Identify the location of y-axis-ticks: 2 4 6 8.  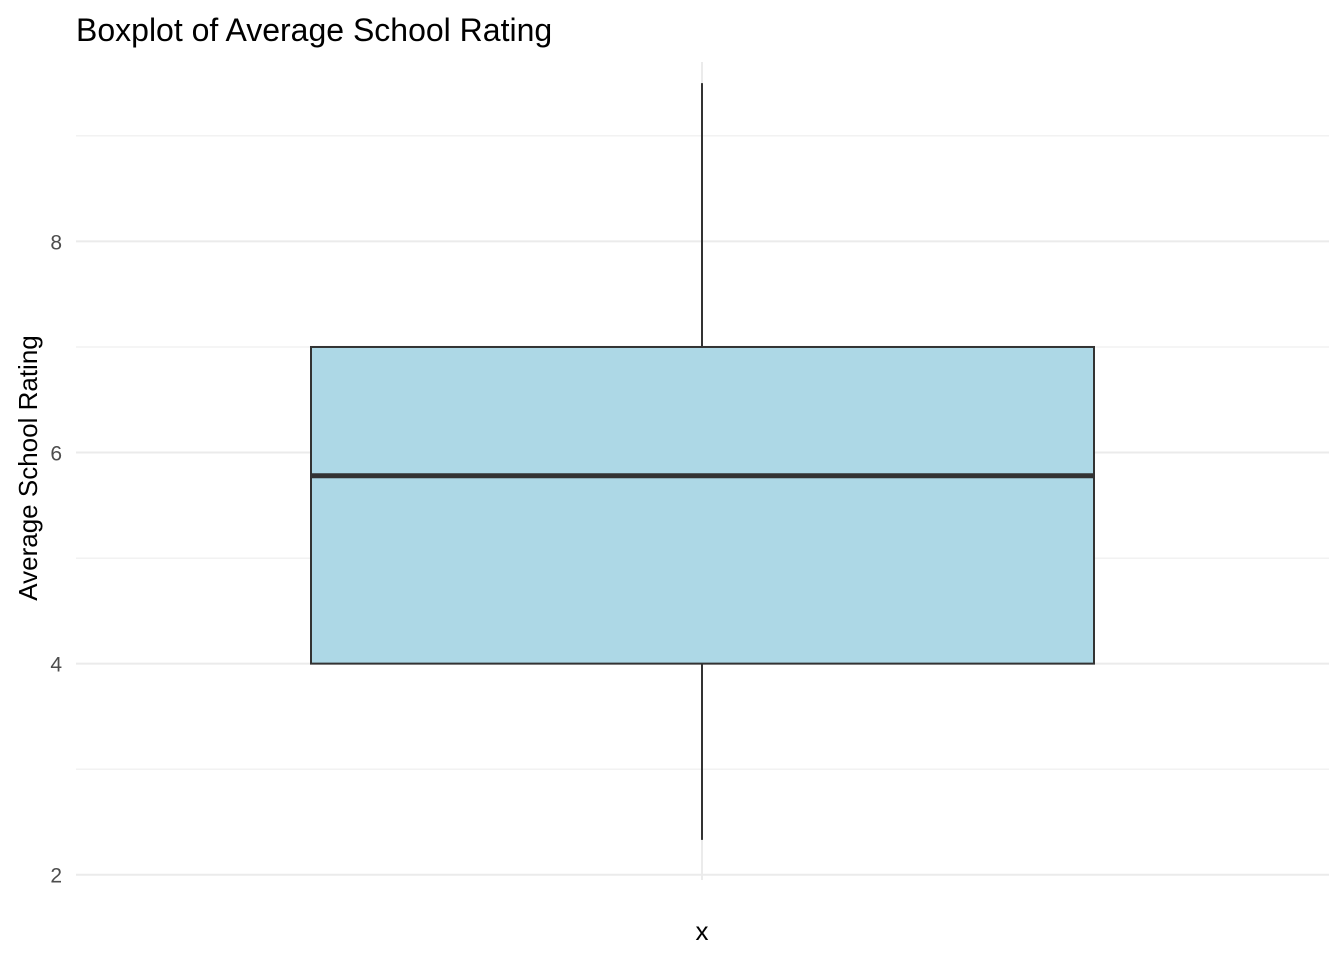
(56, 559).